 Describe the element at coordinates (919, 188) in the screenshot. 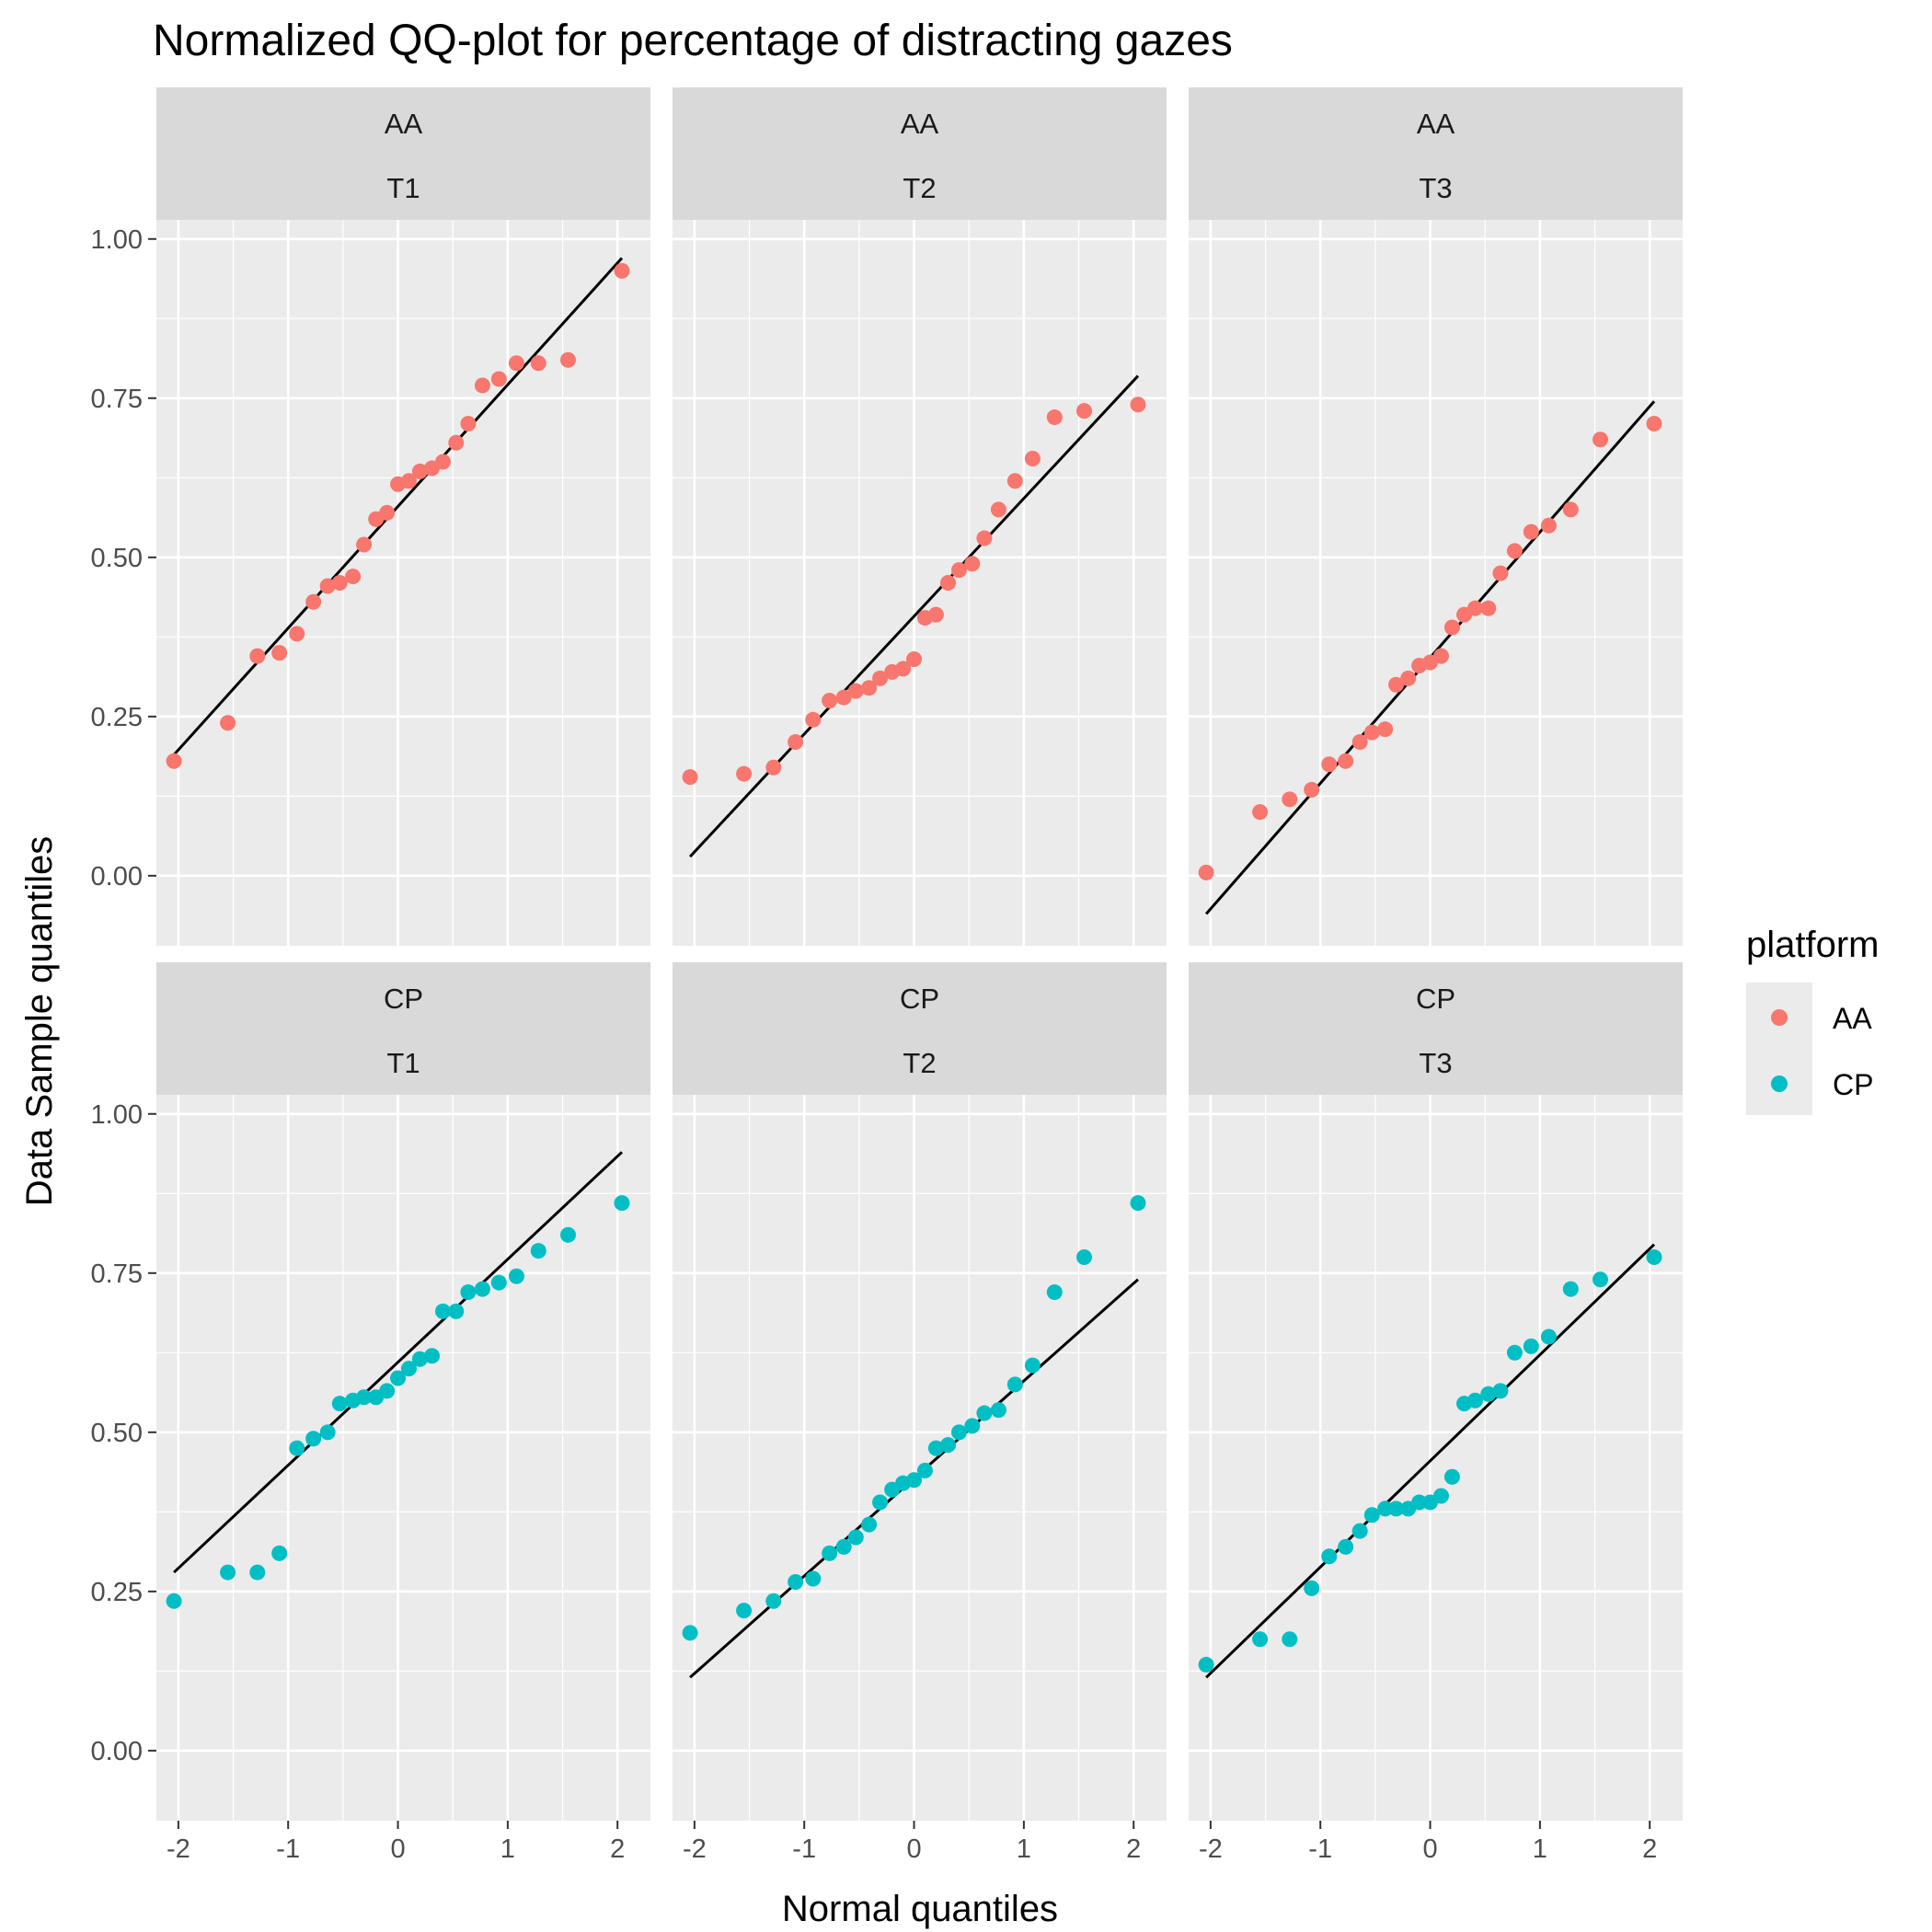

I see `strip-label-time: T2` at that location.